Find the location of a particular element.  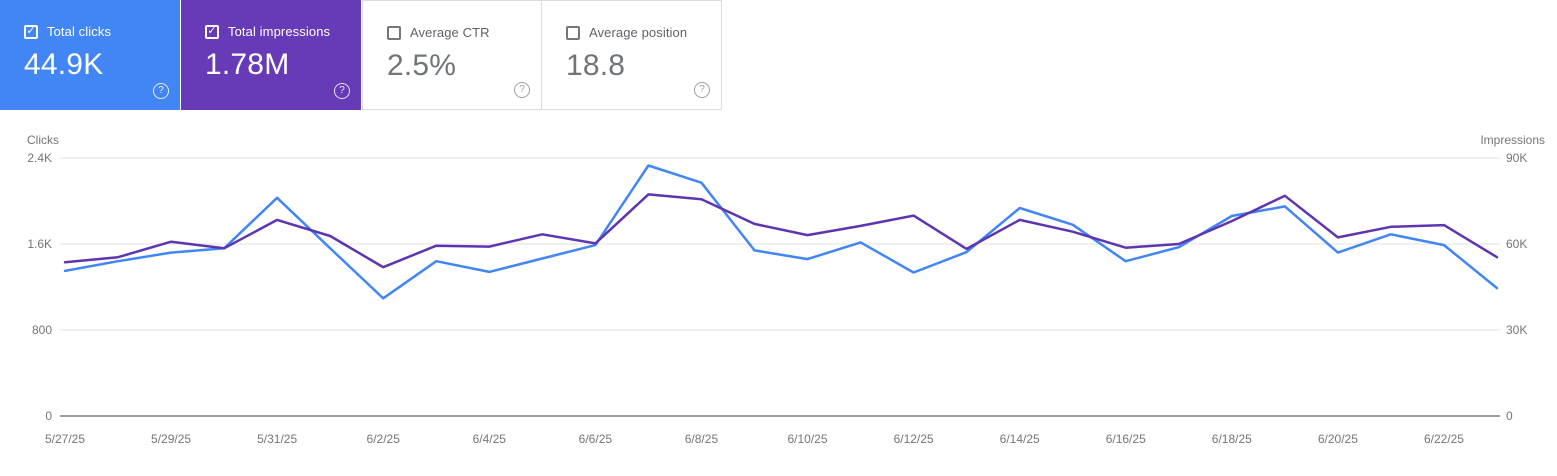

card-label: Average CTR is located at coordinates (450, 32).